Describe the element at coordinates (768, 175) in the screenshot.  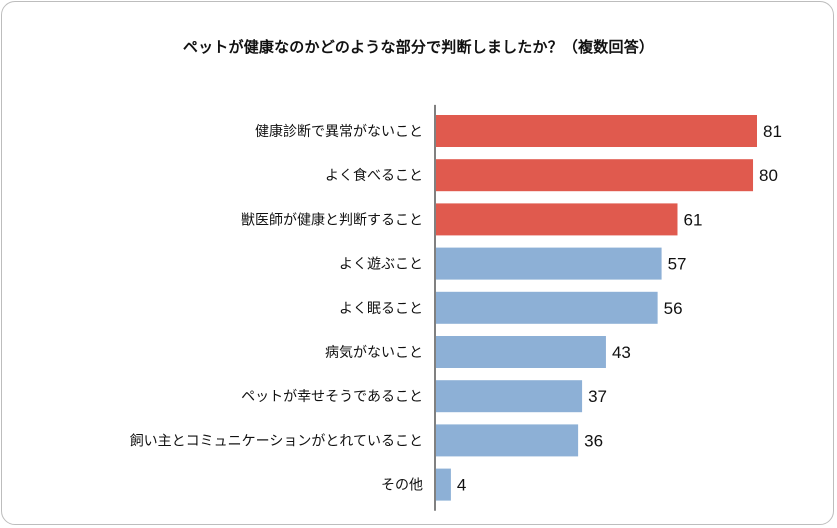
I see `value-label-2: 80` at that location.